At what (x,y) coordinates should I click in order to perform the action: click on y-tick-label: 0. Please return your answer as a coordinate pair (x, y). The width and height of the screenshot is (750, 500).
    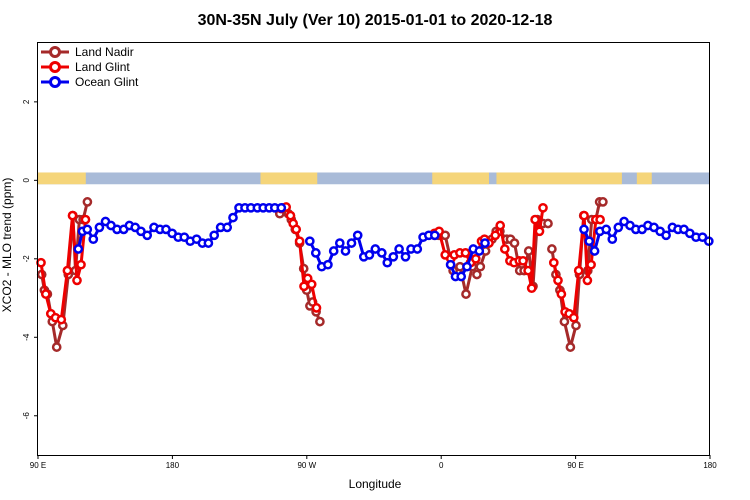
    Looking at the image, I should click on (26, 180).